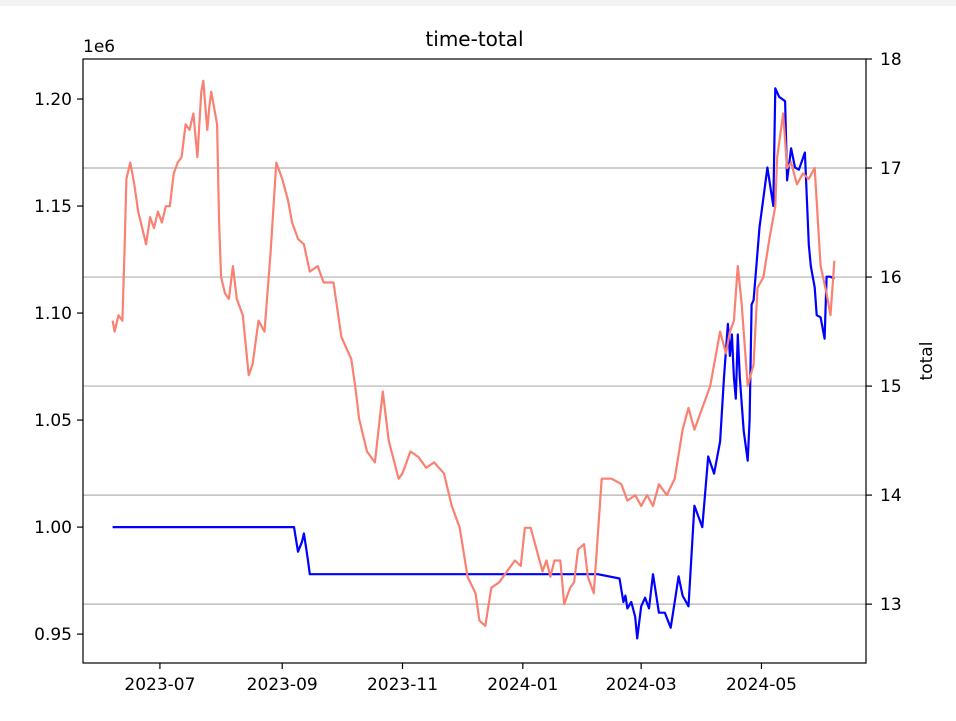 This screenshot has width=956, height=721. I want to click on y-right-tick-label: 18, so click(891, 60).